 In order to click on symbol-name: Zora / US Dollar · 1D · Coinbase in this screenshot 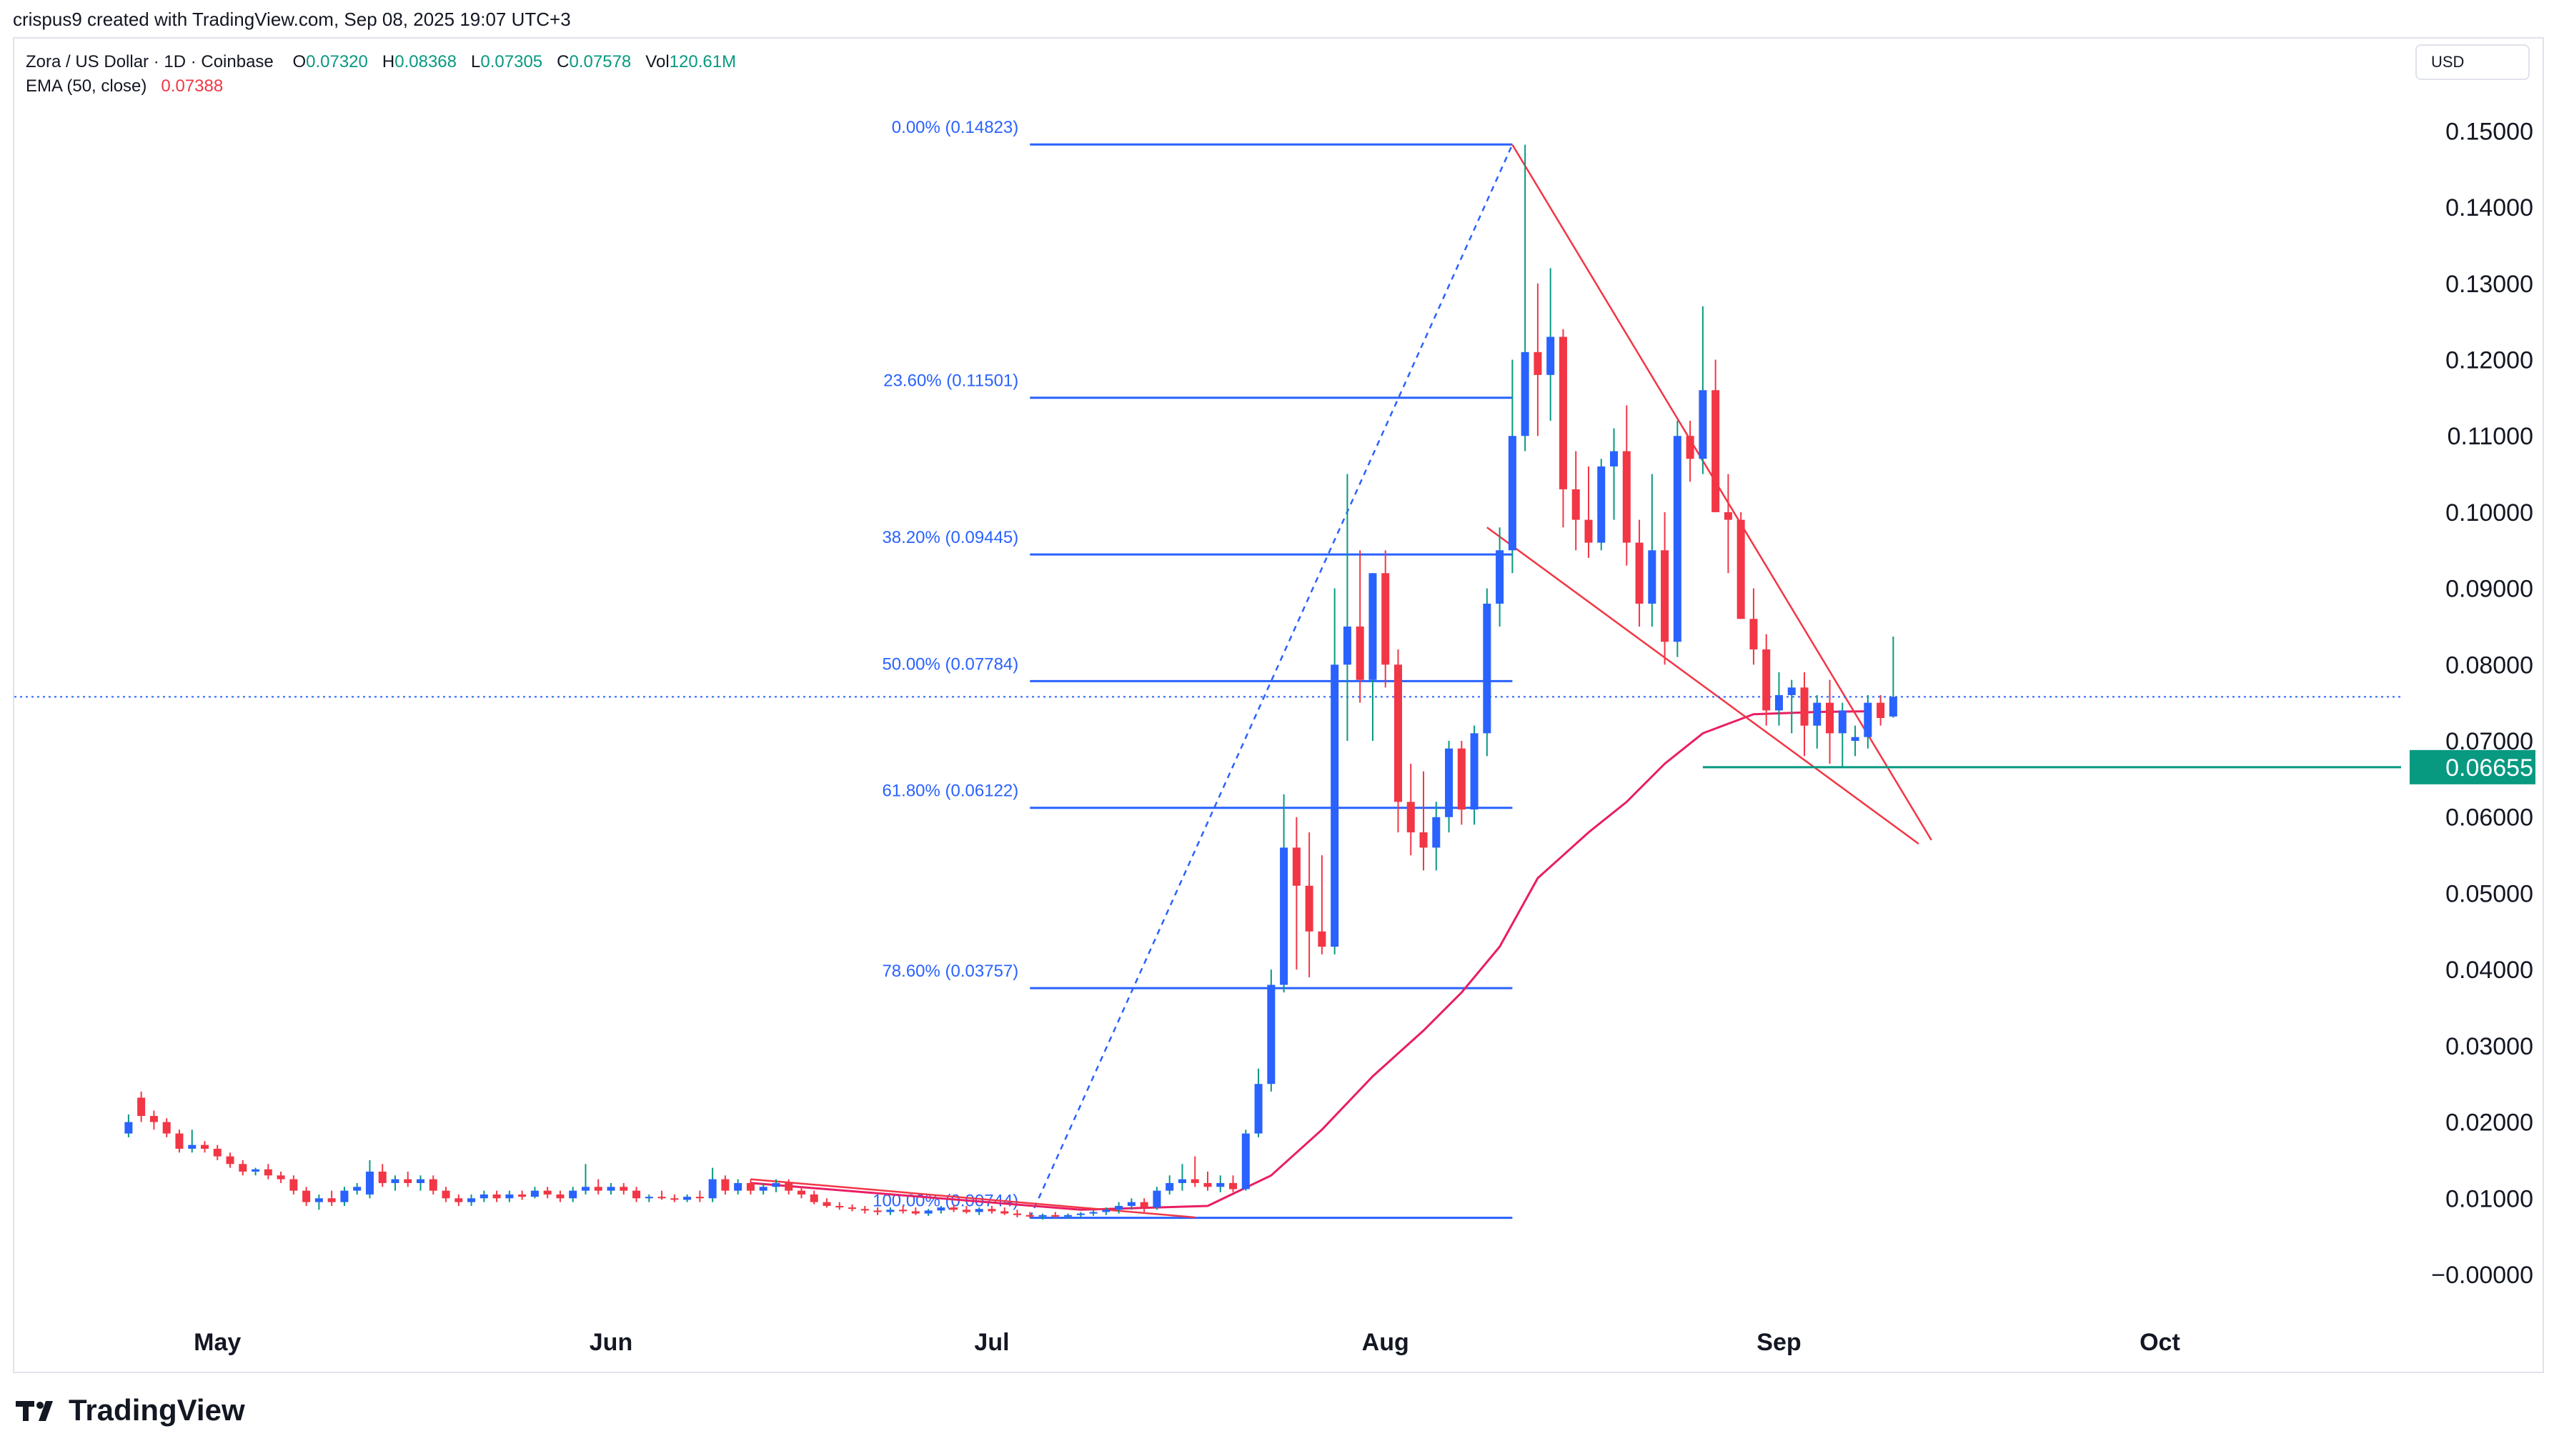, I will do `click(150, 61)`.